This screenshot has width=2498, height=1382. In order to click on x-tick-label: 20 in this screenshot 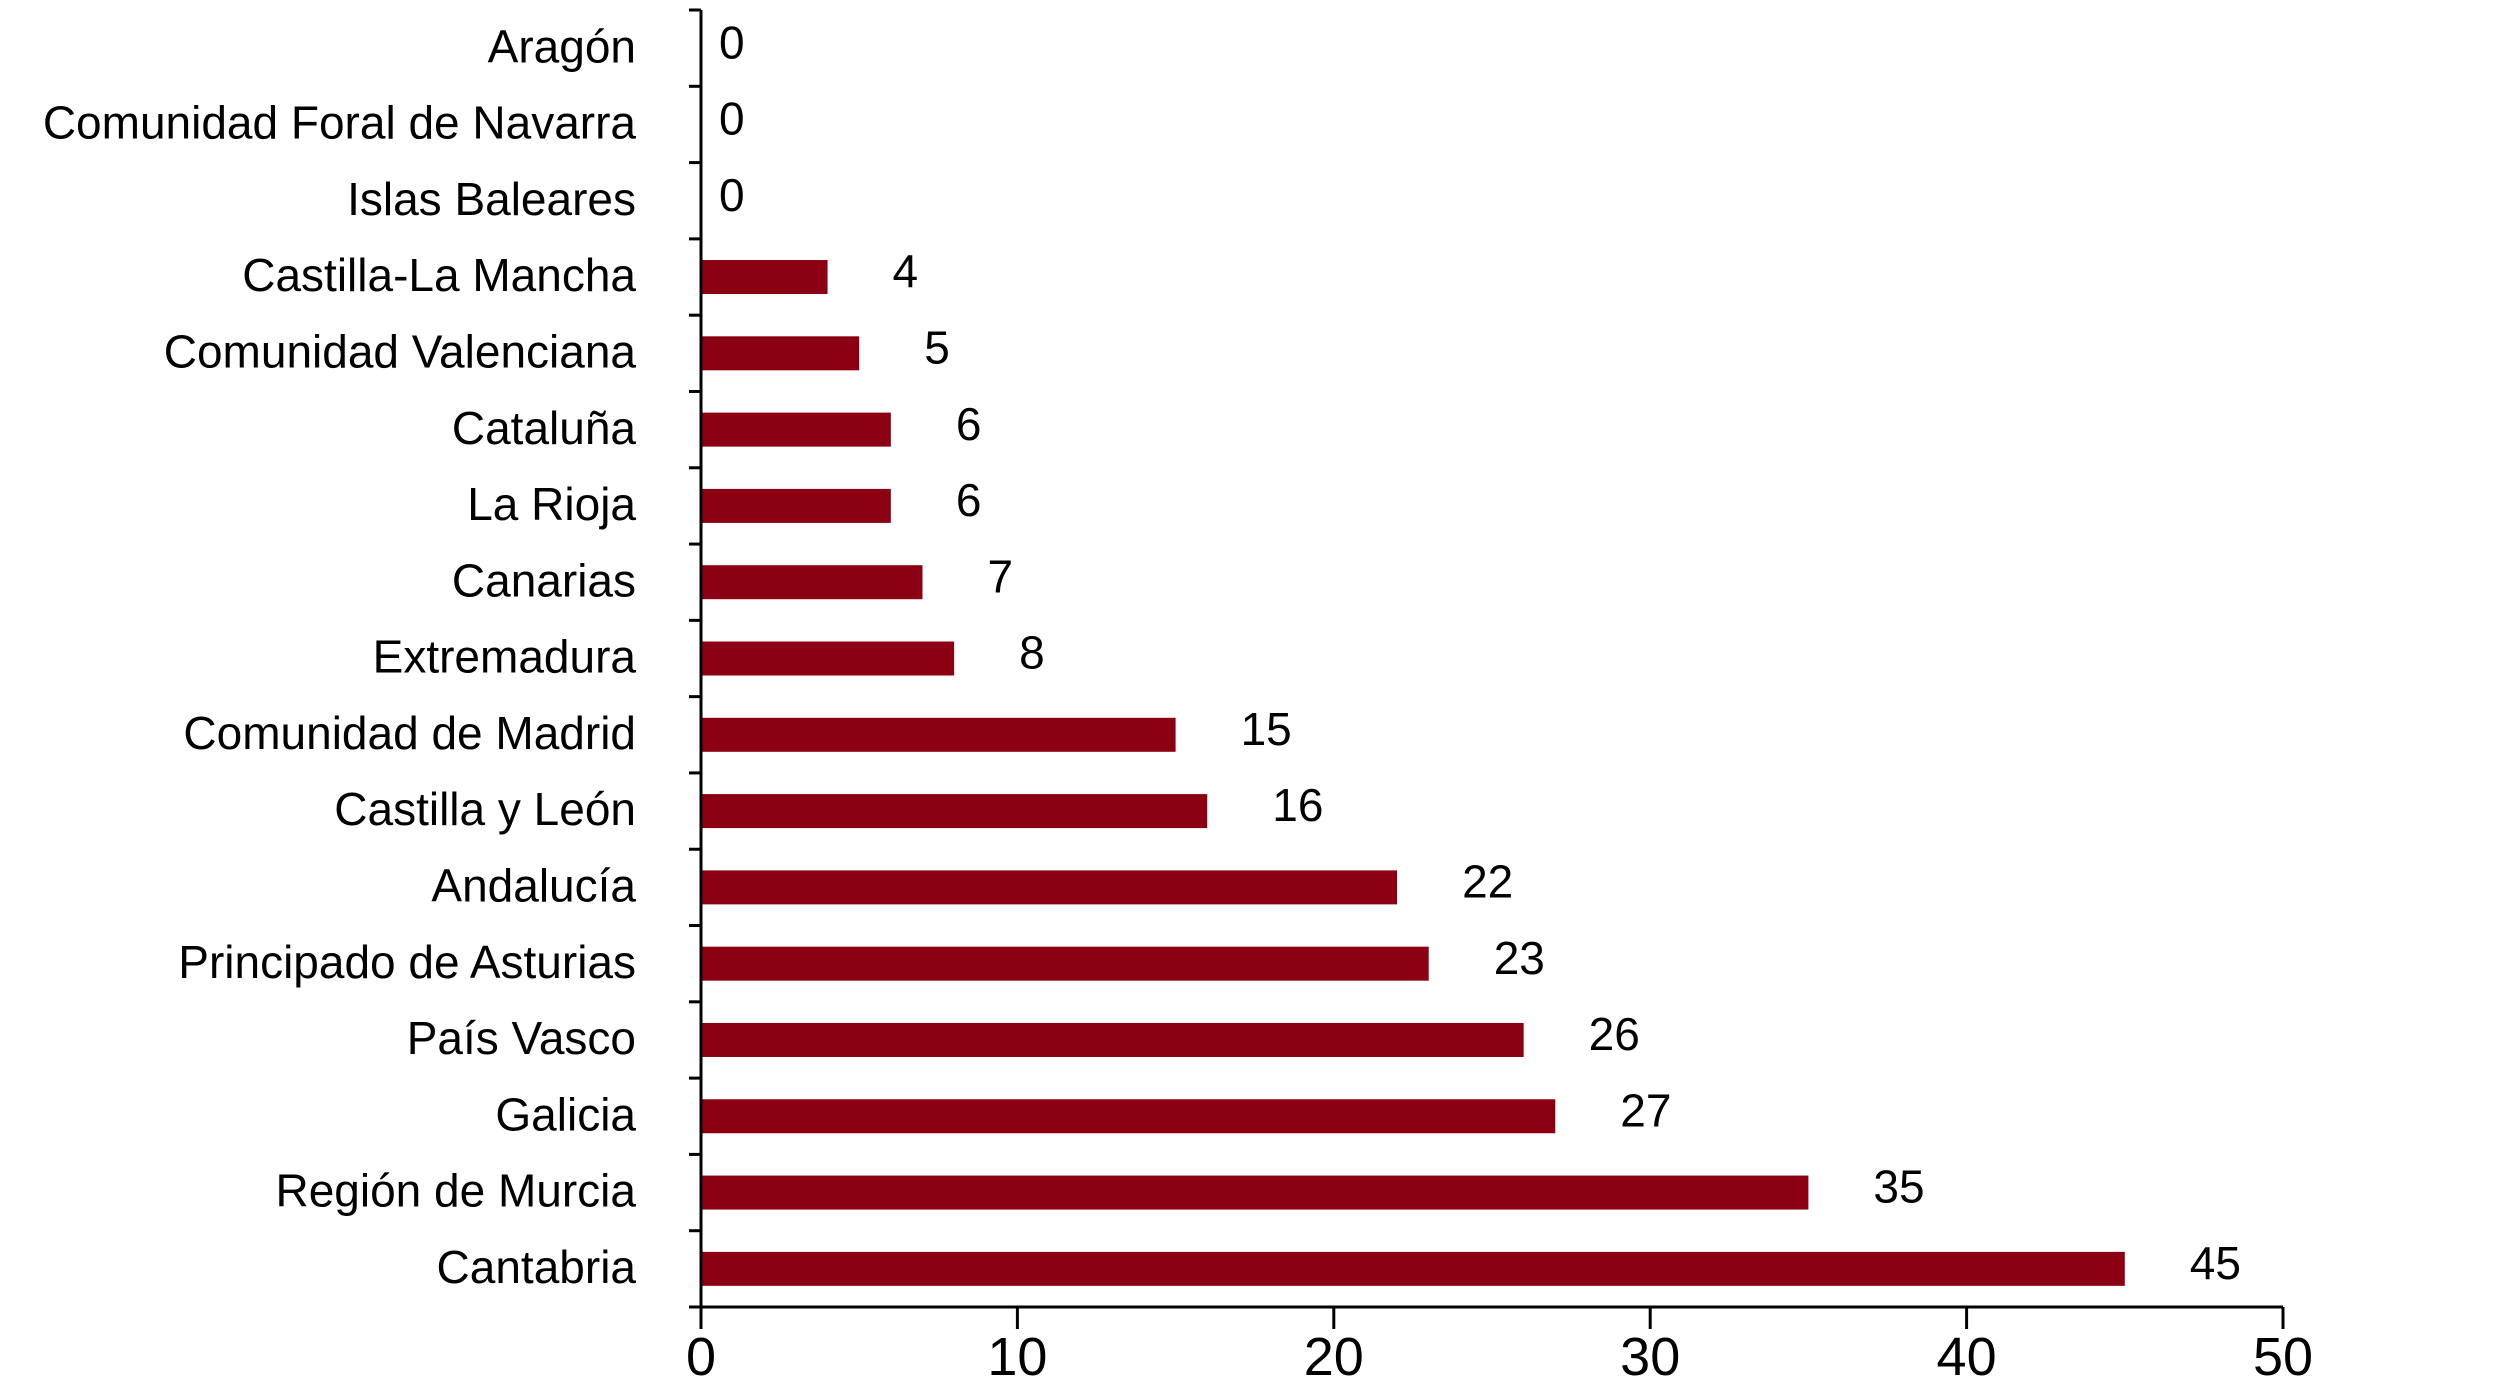, I will do `click(1334, 1354)`.